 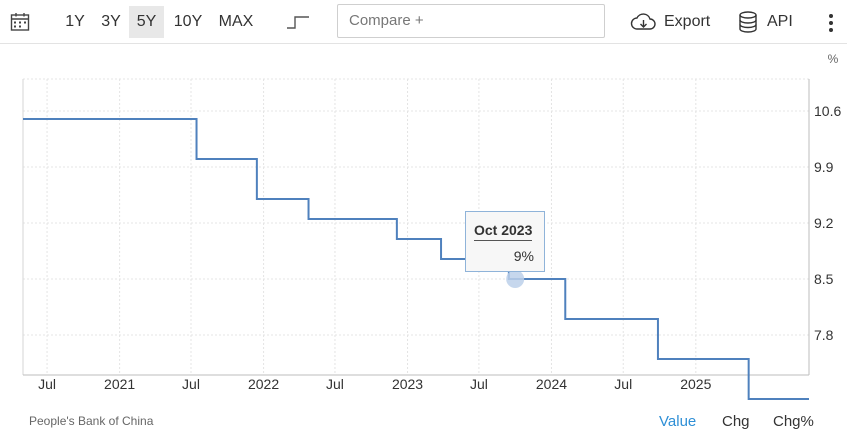 What do you see at coordinates (833, 59) in the screenshot?
I see `unit-label: %` at bounding box center [833, 59].